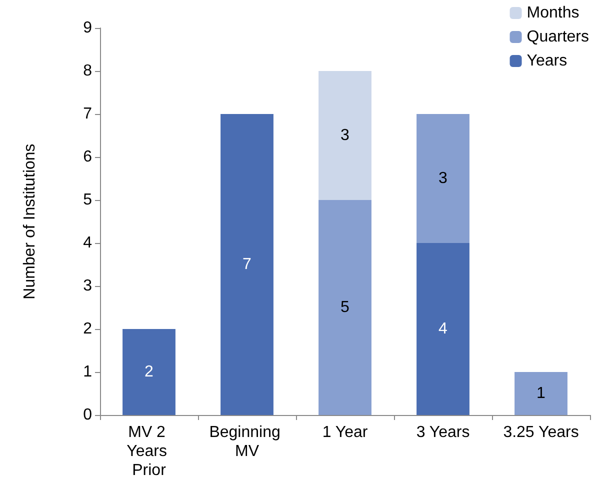 The height and width of the screenshot is (496, 602). I want to click on legend-label: Months, so click(553, 13).